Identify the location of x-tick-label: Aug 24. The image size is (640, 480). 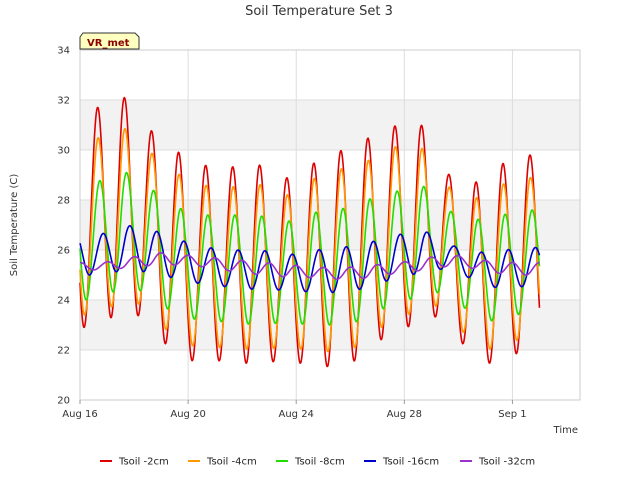
(295, 414).